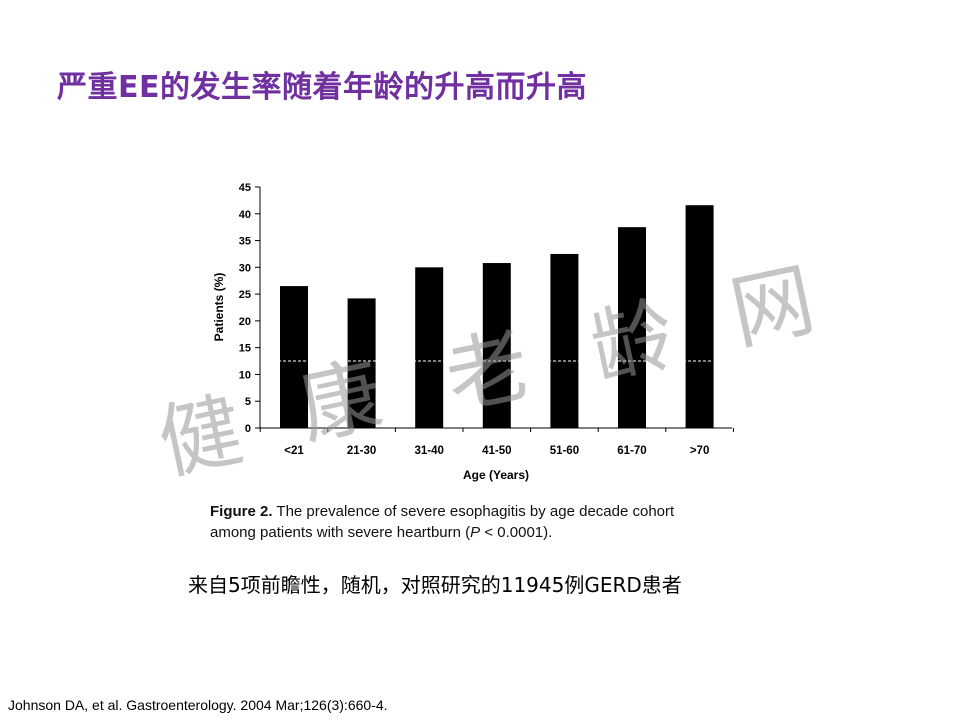  Describe the element at coordinates (564, 451) in the screenshot. I see `x-tick-label: 51-60` at that location.